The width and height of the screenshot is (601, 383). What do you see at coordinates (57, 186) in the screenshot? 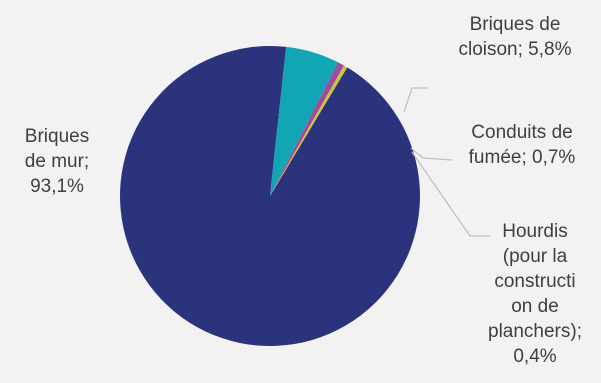
I see `data-label-0-line-2: 93,1%` at bounding box center [57, 186].